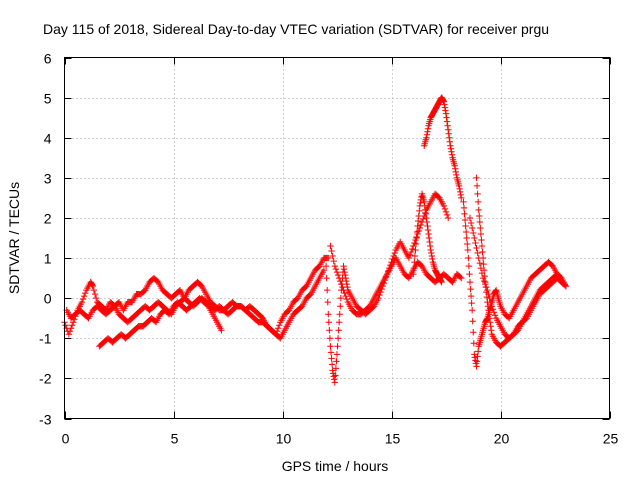 This screenshot has width=640, height=480. Describe the element at coordinates (66, 439) in the screenshot. I see `x-tick-label: 0` at that location.